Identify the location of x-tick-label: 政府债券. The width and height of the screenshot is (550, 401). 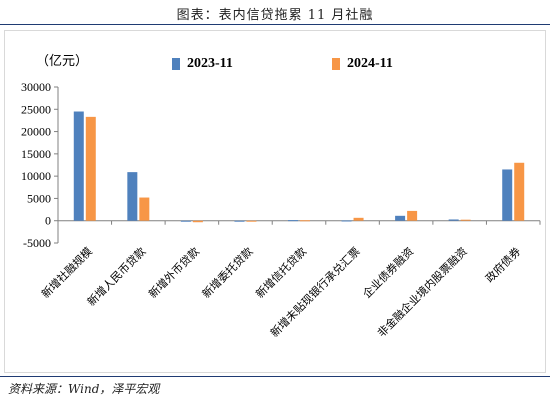
(502, 264).